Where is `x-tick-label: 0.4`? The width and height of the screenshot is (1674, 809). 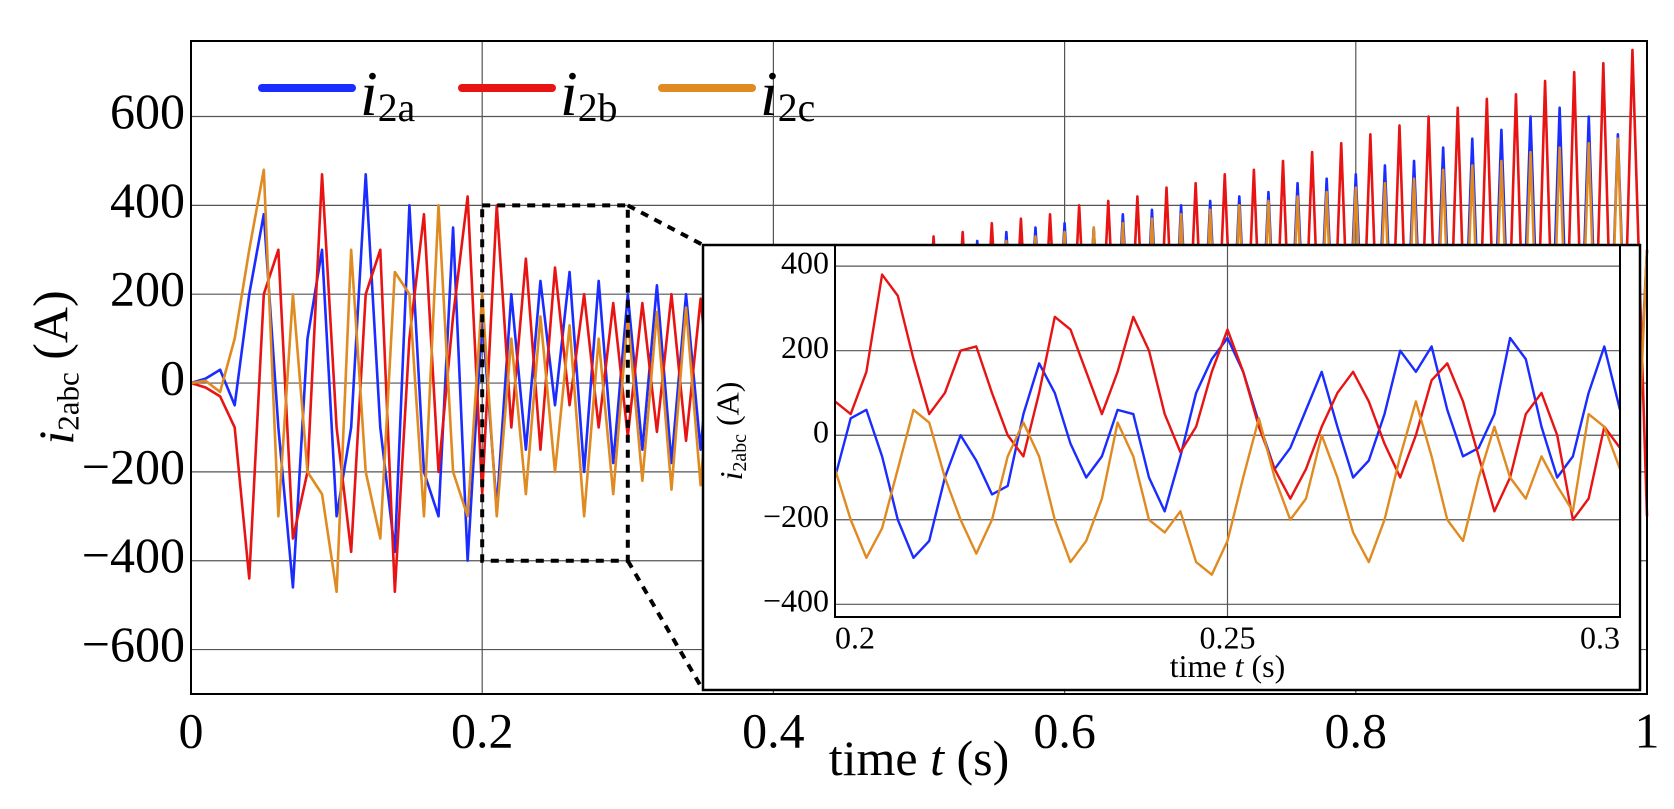 x-tick-label: 0.4 is located at coordinates (773, 730).